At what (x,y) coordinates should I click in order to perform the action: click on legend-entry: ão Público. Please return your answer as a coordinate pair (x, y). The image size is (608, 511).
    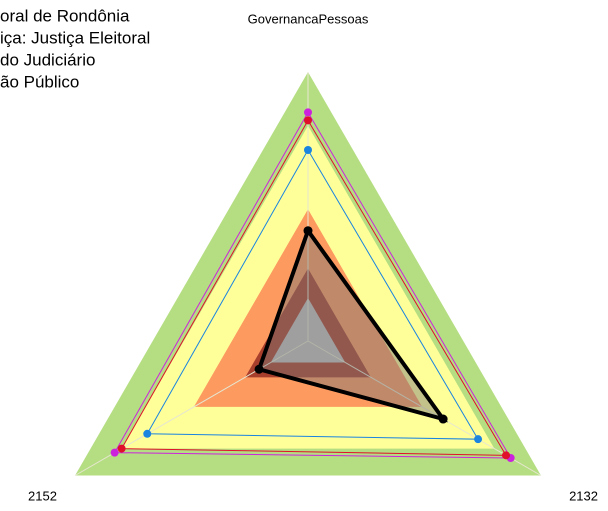
    Looking at the image, I should click on (39, 81).